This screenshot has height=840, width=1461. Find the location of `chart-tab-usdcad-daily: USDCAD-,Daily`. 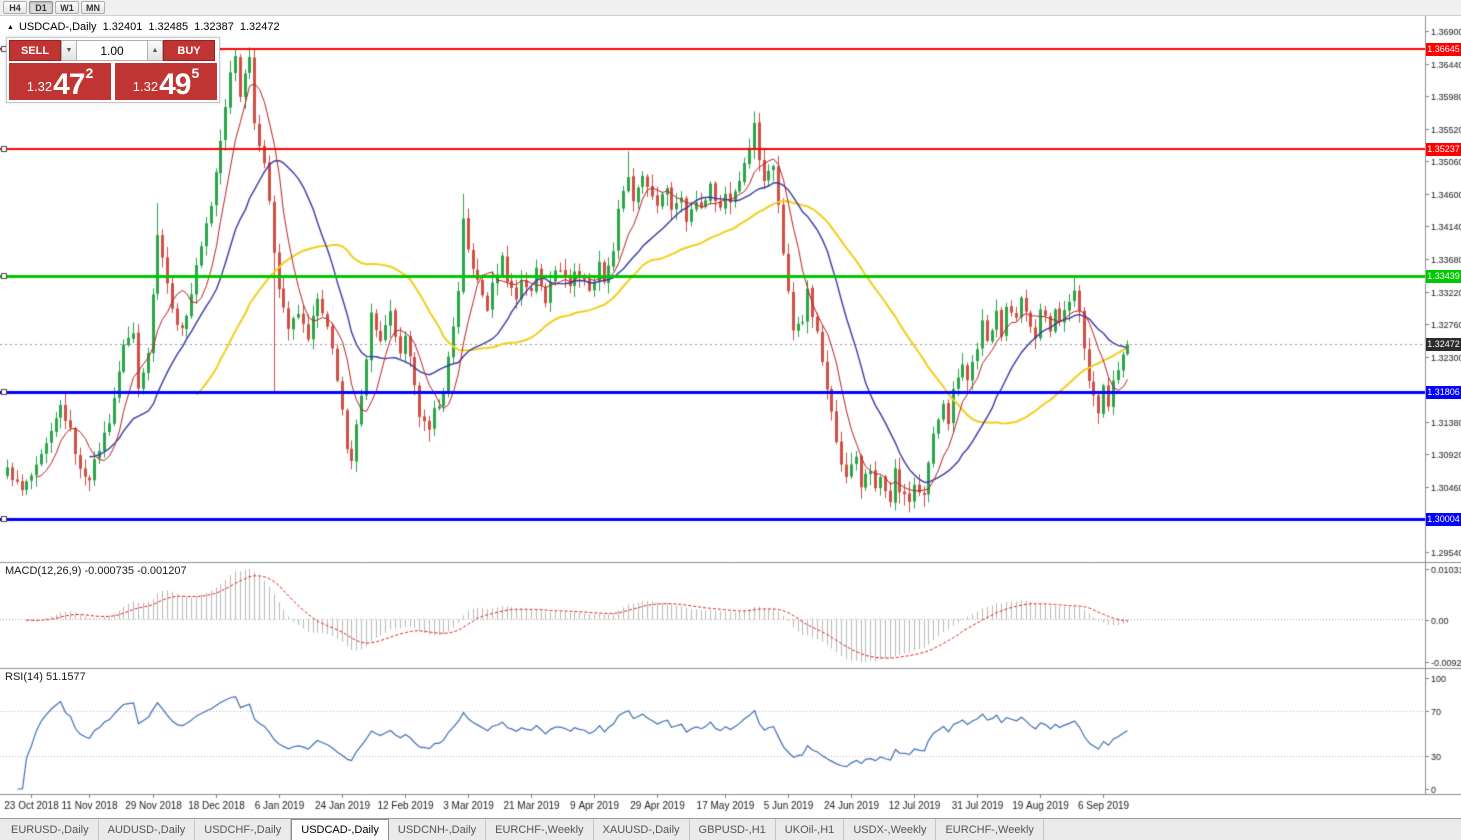

chart-tab-usdcad-daily: USDCAD-,Daily is located at coordinates (340, 829).